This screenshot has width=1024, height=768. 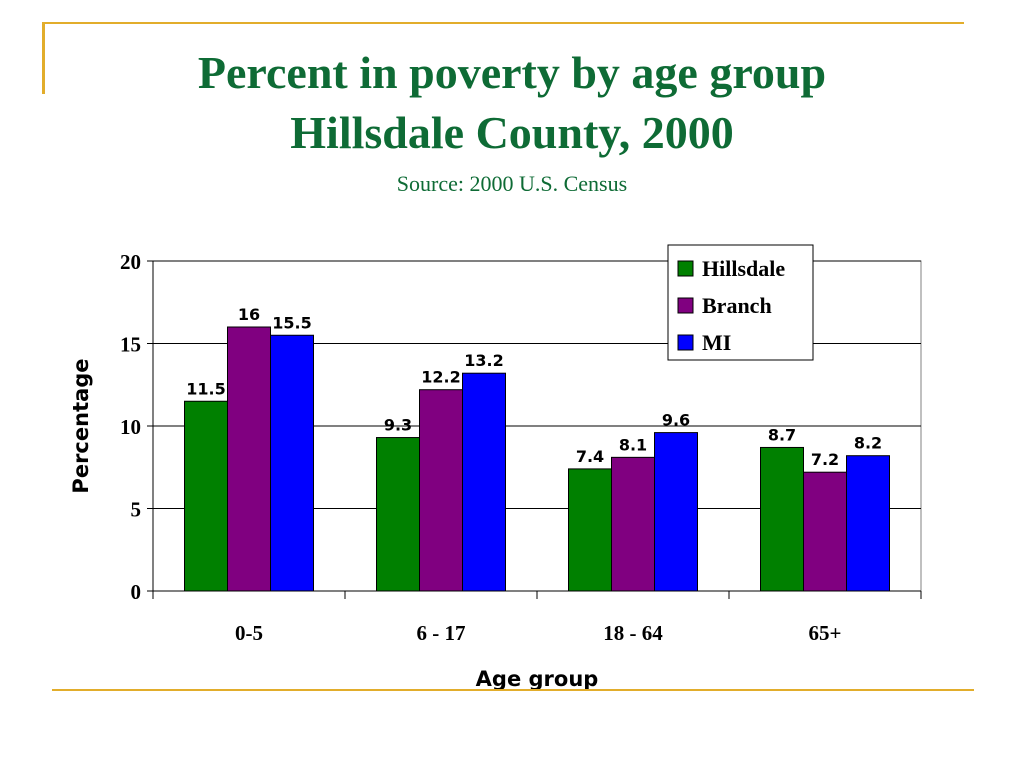 What do you see at coordinates (81, 425) in the screenshot?
I see `y-axis-title: Percentage` at bounding box center [81, 425].